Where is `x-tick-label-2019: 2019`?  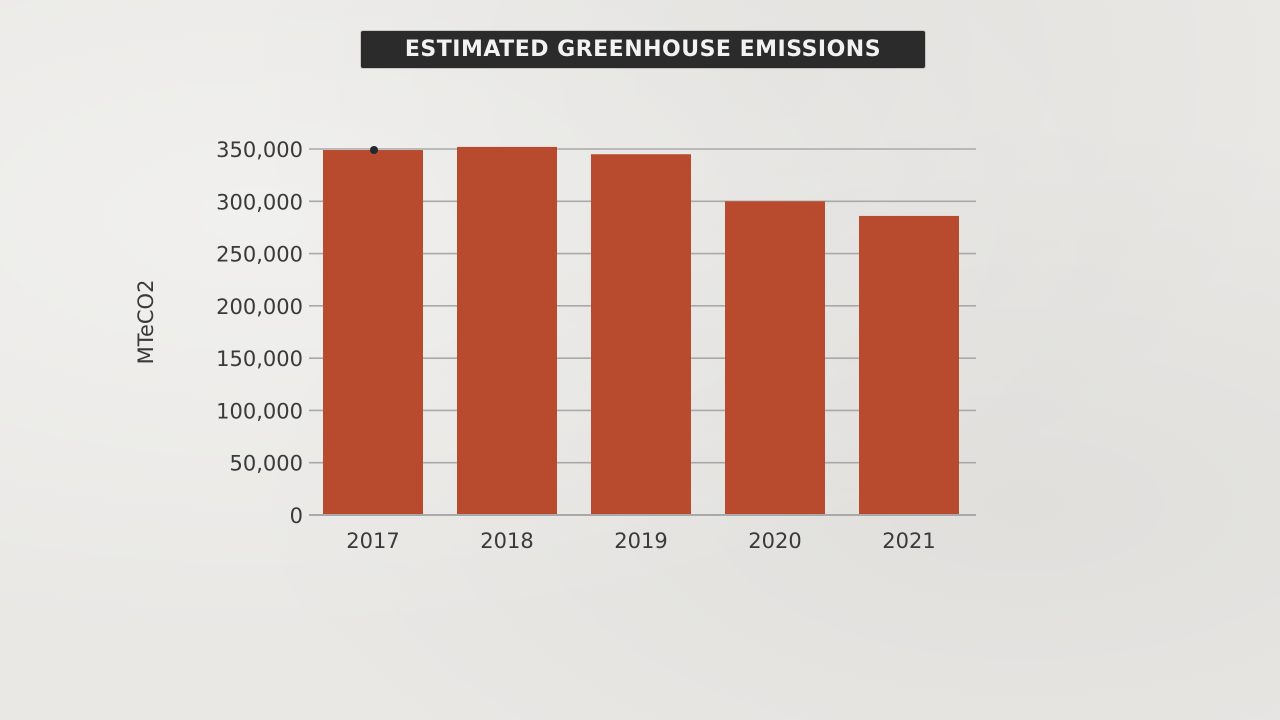
x-tick-label-2019: 2019 is located at coordinates (640, 541).